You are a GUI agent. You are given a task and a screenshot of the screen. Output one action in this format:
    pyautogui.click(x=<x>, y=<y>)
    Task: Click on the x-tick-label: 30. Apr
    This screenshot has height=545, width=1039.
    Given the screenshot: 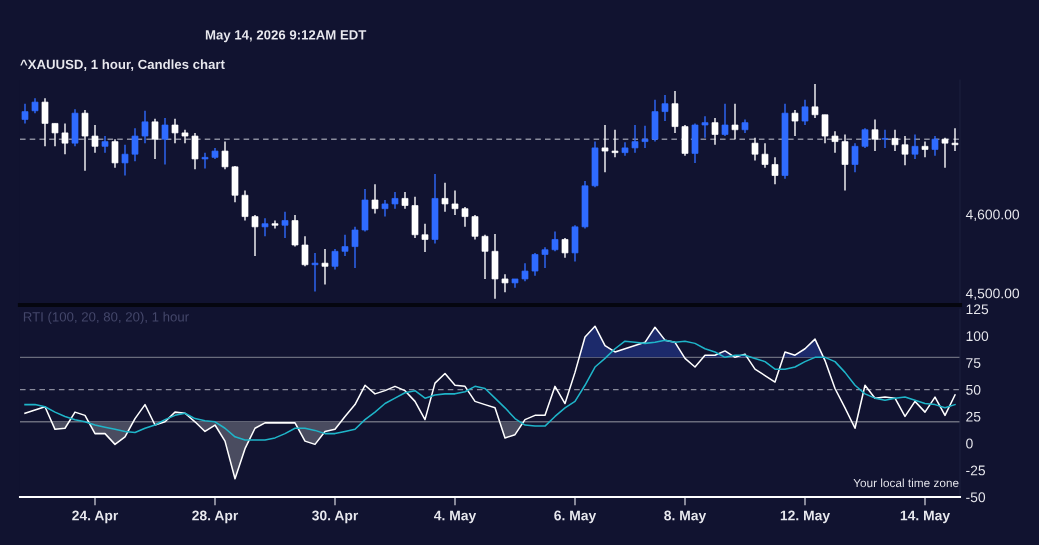 What is the action you would take?
    pyautogui.click(x=335, y=517)
    